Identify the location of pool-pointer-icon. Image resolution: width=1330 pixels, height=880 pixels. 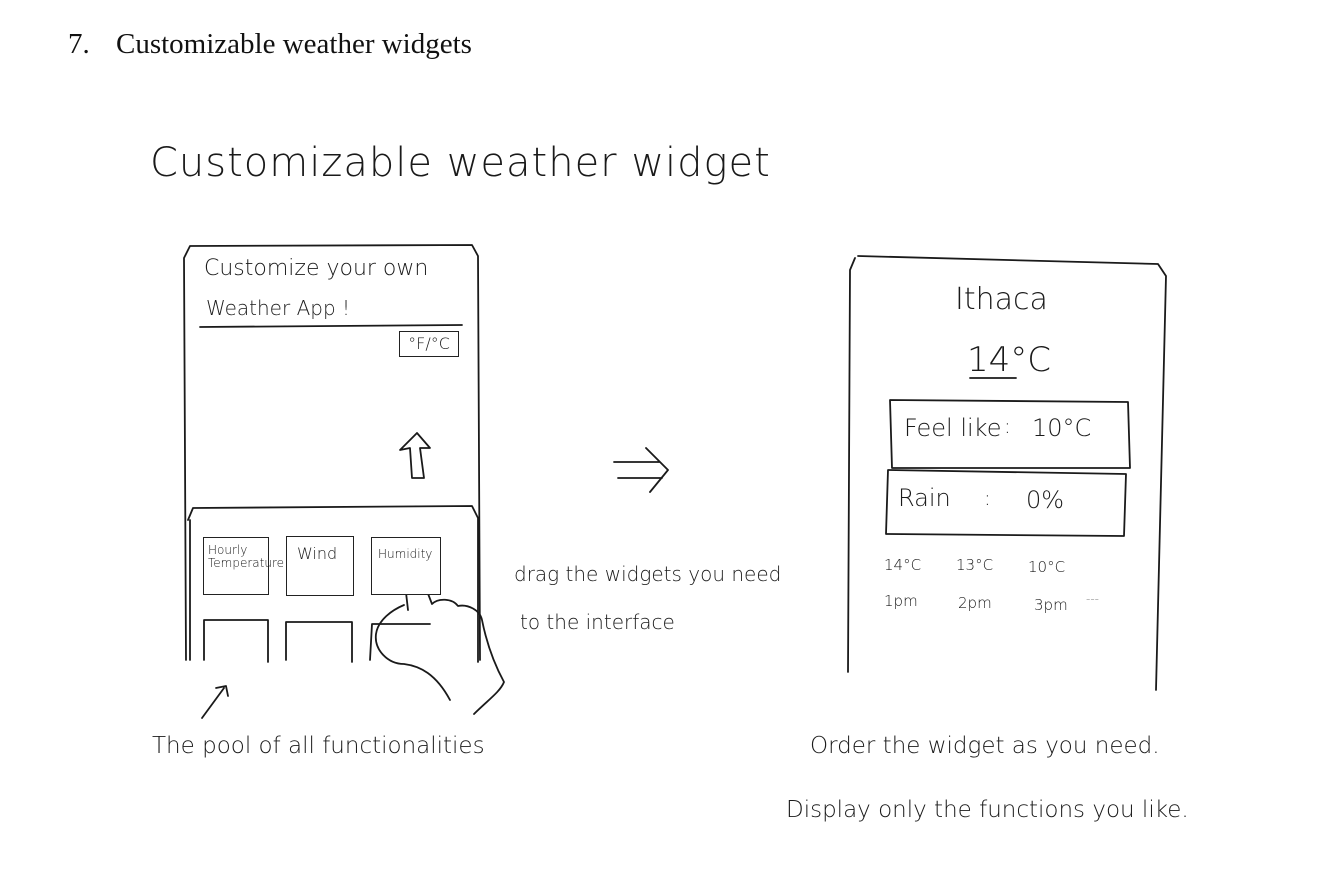
(215, 702).